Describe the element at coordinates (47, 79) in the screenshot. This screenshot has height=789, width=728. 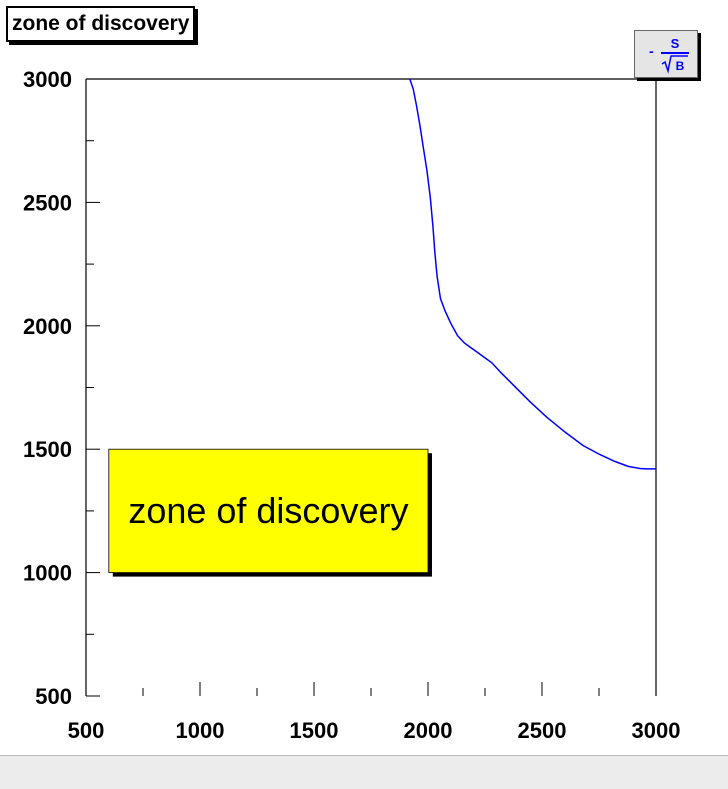
I see `y-tick-label: 3000` at that location.